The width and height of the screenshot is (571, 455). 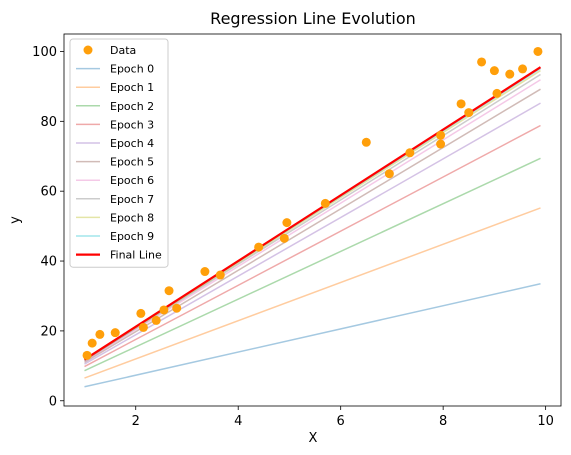 I want to click on legend-marker-data, so click(x=88, y=50).